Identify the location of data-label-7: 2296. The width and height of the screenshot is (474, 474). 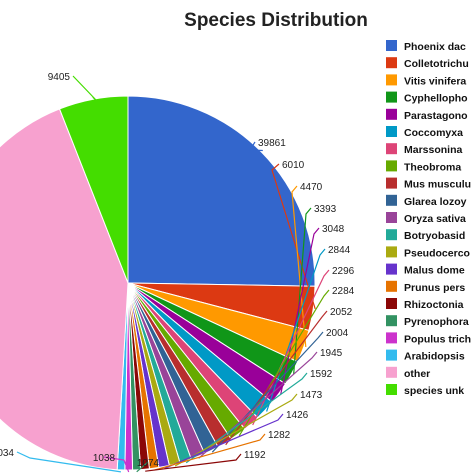
(343, 271).